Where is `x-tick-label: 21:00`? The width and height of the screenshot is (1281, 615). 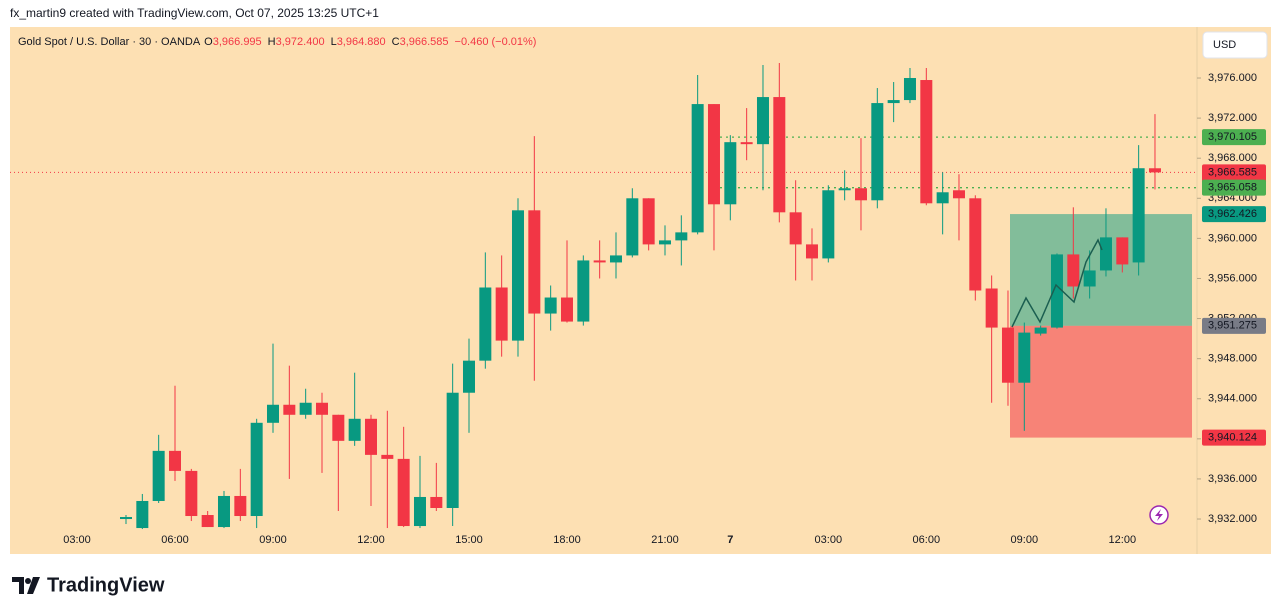
x-tick-label: 21:00 is located at coordinates (665, 540).